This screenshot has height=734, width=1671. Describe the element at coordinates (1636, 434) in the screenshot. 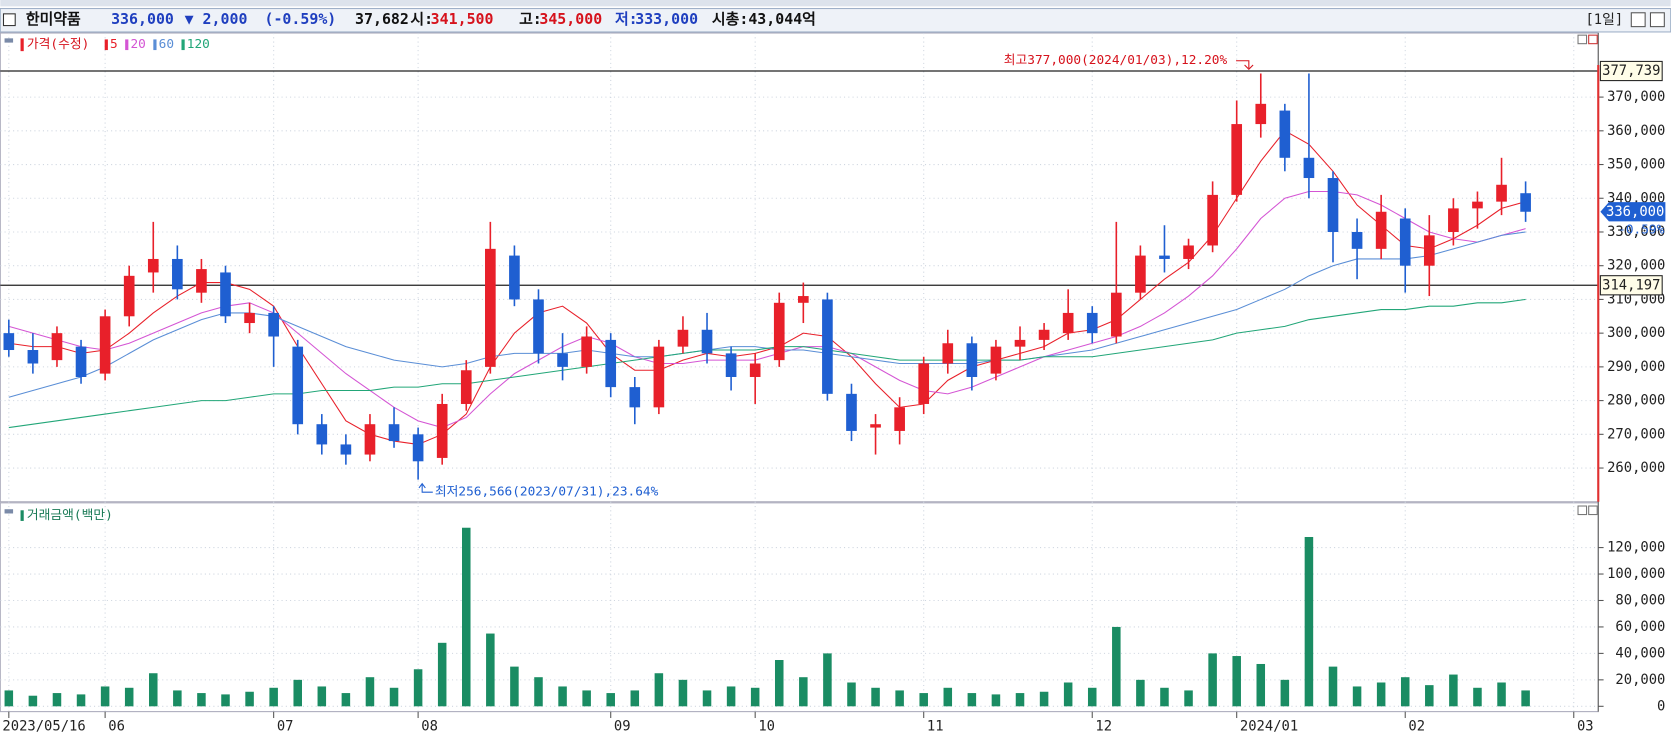

I see `y-tick-label: 270,000` at that location.